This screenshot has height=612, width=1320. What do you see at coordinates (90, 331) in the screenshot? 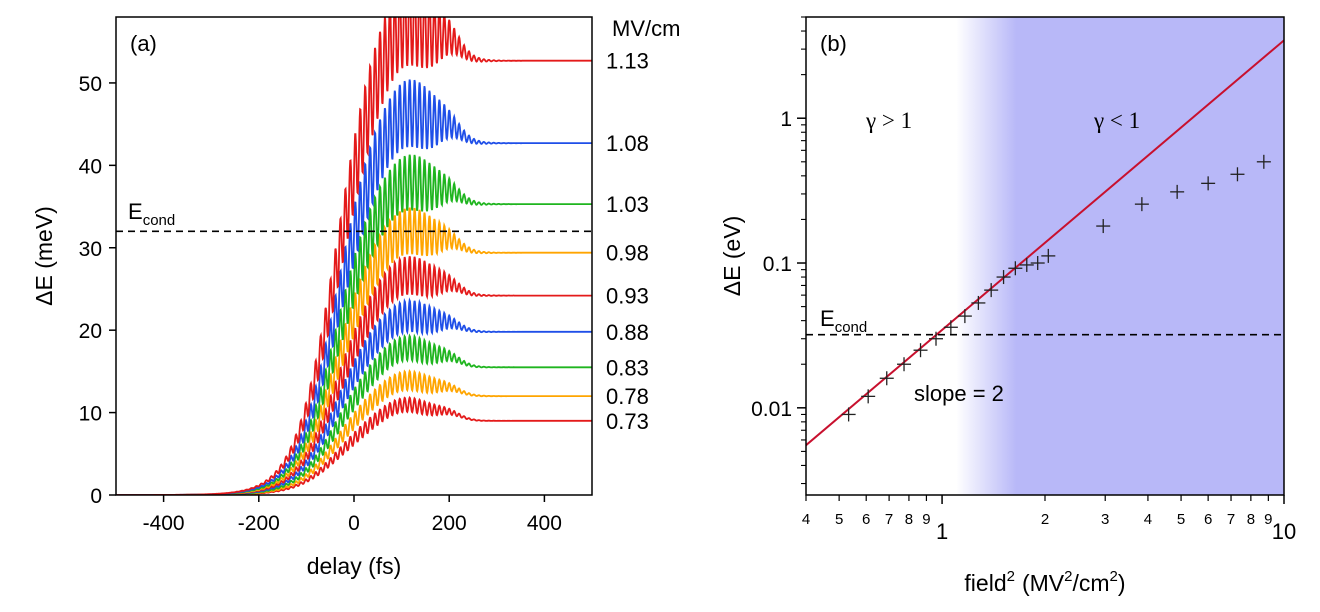
I see `panel-a-y-tick-label: 20` at bounding box center [90, 331].